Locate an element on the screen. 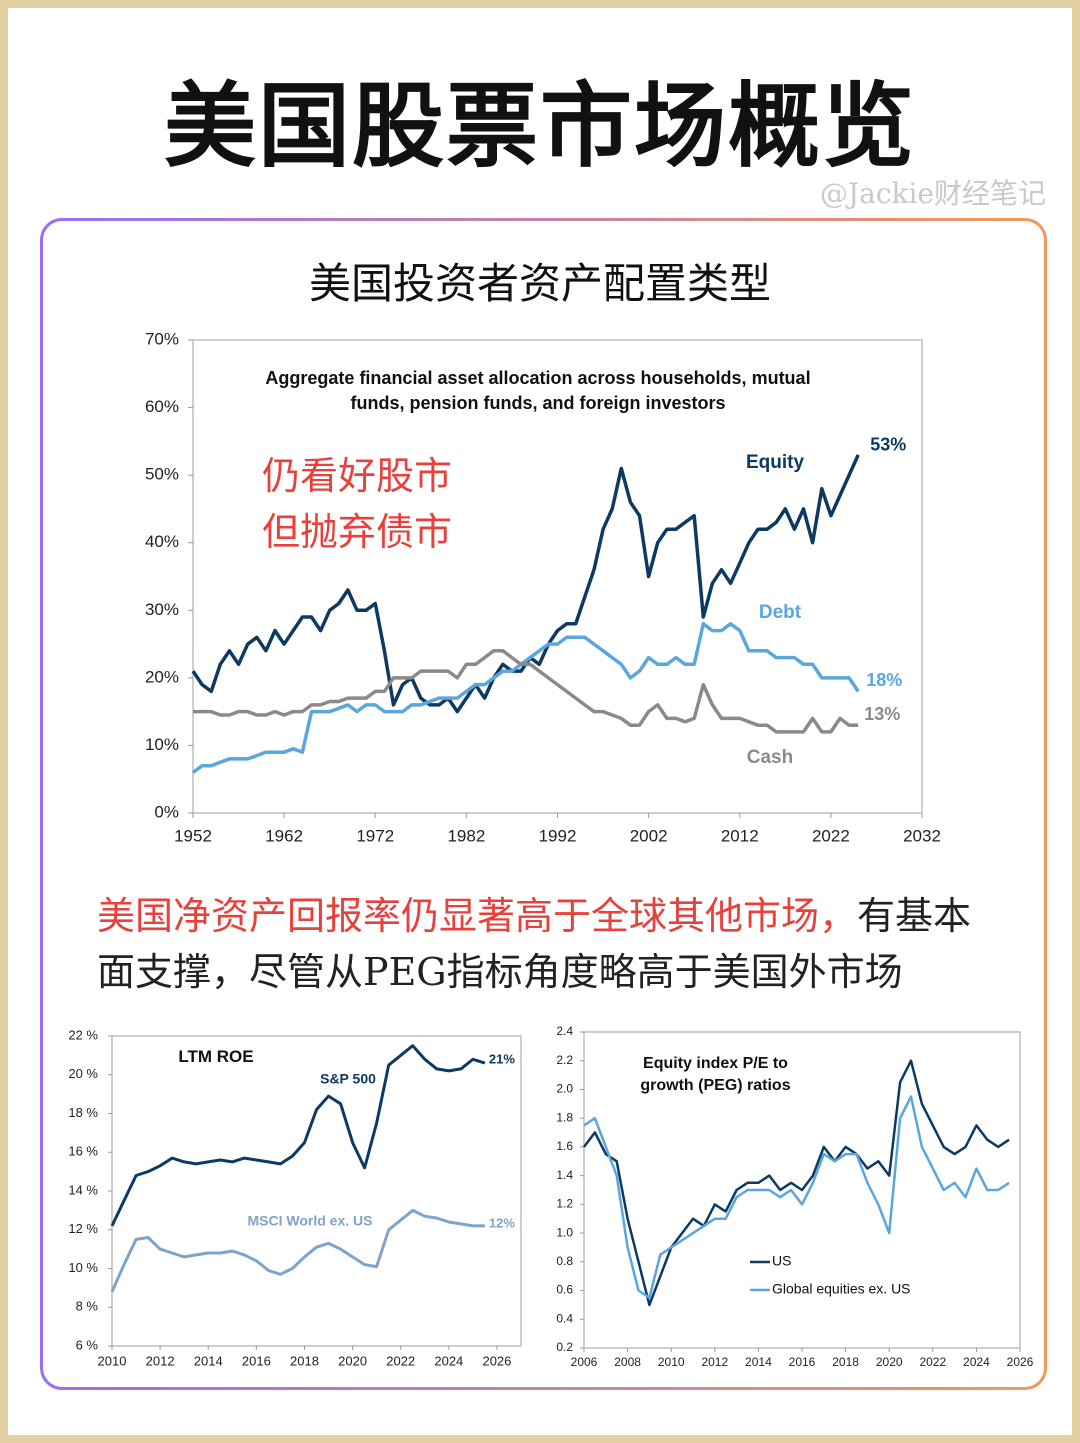 This screenshot has width=1080, height=1443. legend-label: US is located at coordinates (781, 1261).